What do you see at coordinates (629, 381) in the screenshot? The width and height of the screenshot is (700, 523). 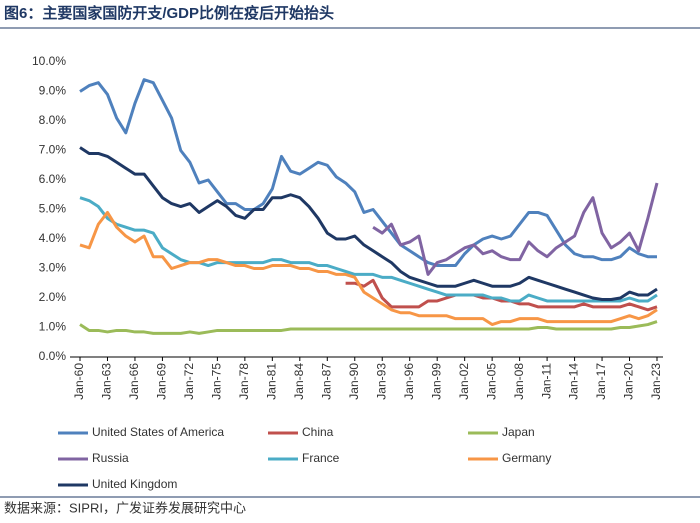 I see `x-tick-label: Jan-20` at bounding box center [629, 381].